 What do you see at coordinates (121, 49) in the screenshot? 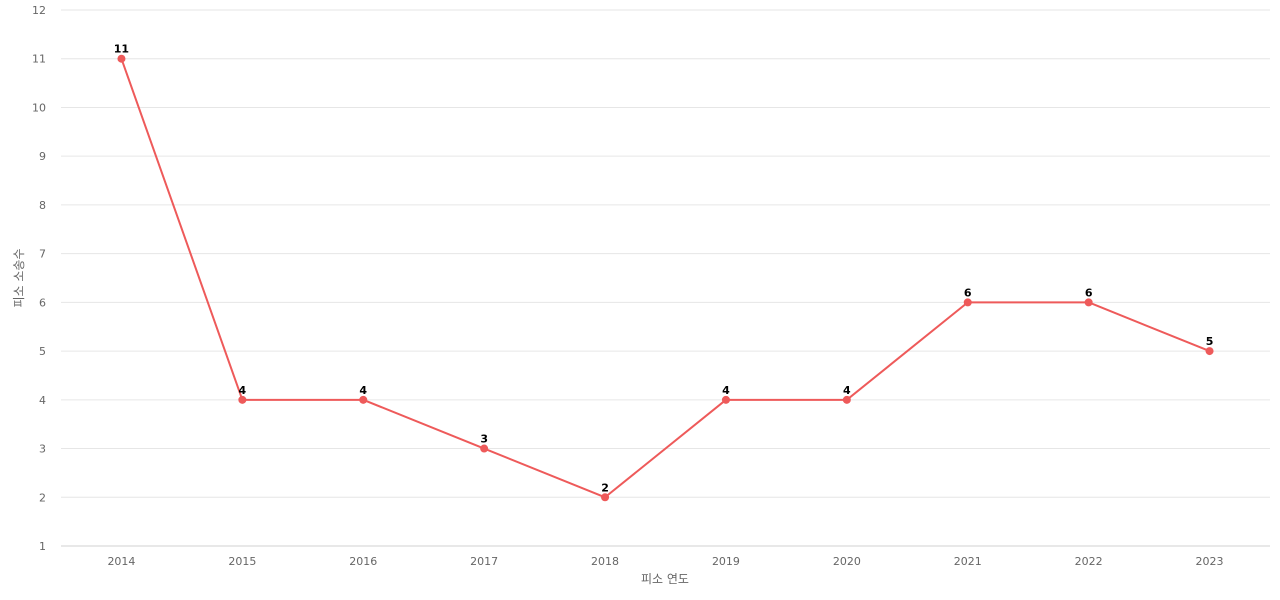
I see `data-label: 11` at bounding box center [121, 49].